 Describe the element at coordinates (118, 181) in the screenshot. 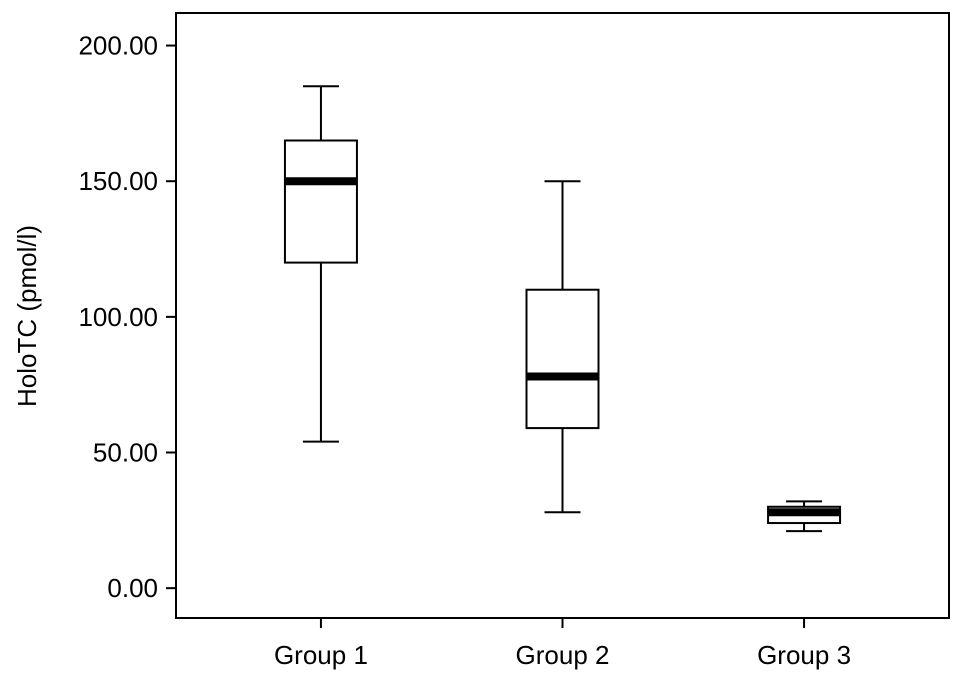

I see `y-tick-label: 150.00` at that location.